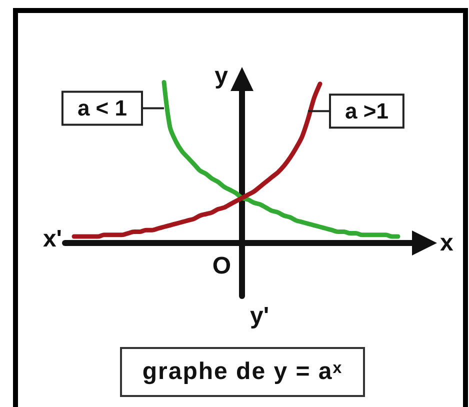  What do you see at coordinates (221, 266) in the screenshot?
I see `text: O` at bounding box center [221, 266].